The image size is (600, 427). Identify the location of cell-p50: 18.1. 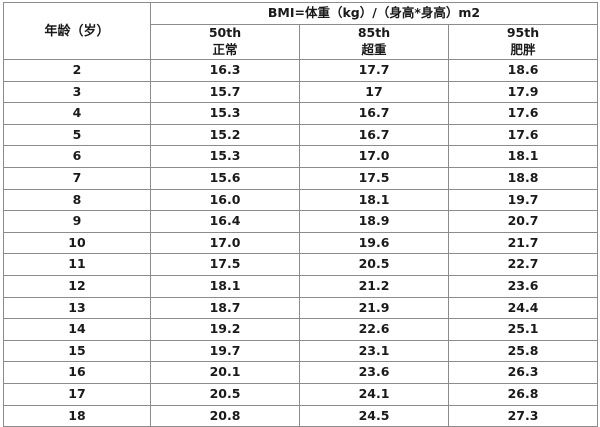
(225, 286).